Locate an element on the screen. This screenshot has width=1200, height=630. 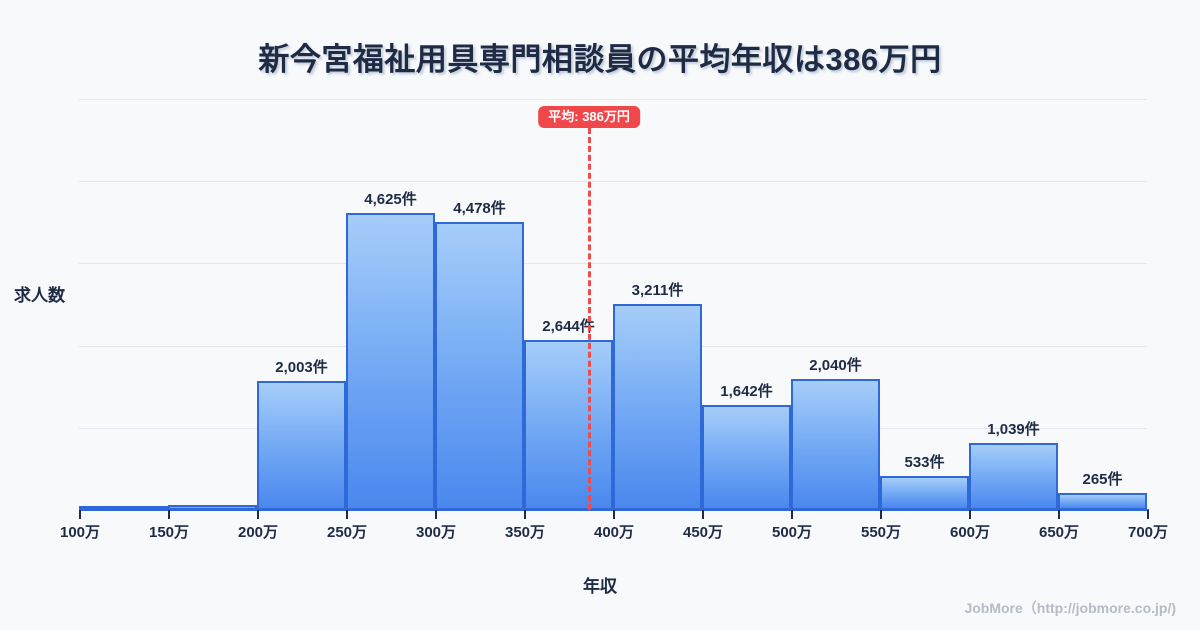
x-axis-tick-label: 300万 is located at coordinates (436, 532).